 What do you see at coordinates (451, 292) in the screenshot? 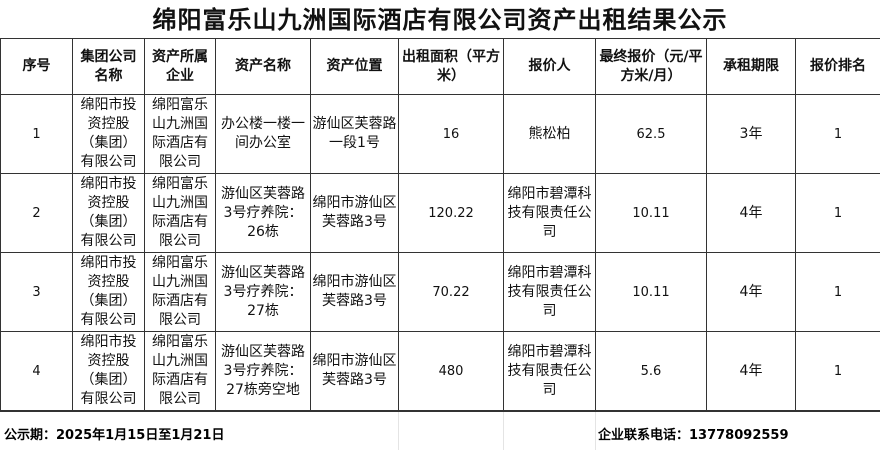
I see `table-cell: 70.22` at bounding box center [451, 292].